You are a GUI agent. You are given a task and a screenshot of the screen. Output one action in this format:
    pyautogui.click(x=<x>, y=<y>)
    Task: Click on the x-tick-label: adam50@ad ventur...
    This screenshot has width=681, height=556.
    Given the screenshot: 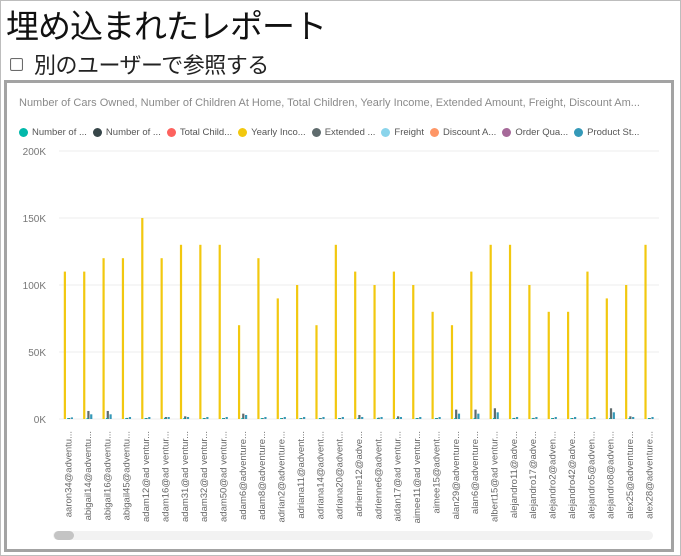 What is the action you would take?
    pyautogui.click(x=224, y=476)
    